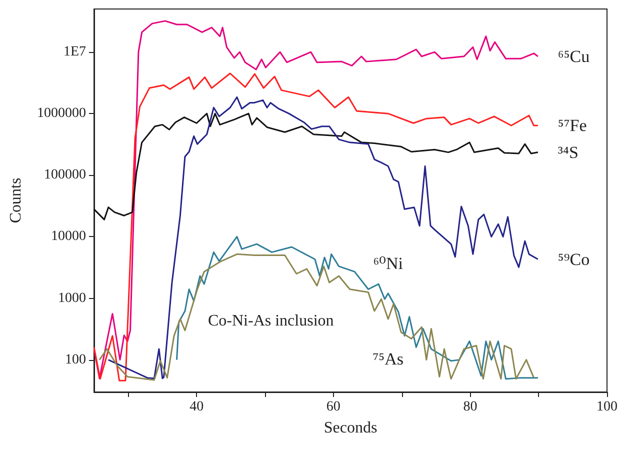 The image size is (629, 454). What do you see at coordinates (568, 152) in the screenshot?
I see `series-label: ³⁴S` at bounding box center [568, 152].